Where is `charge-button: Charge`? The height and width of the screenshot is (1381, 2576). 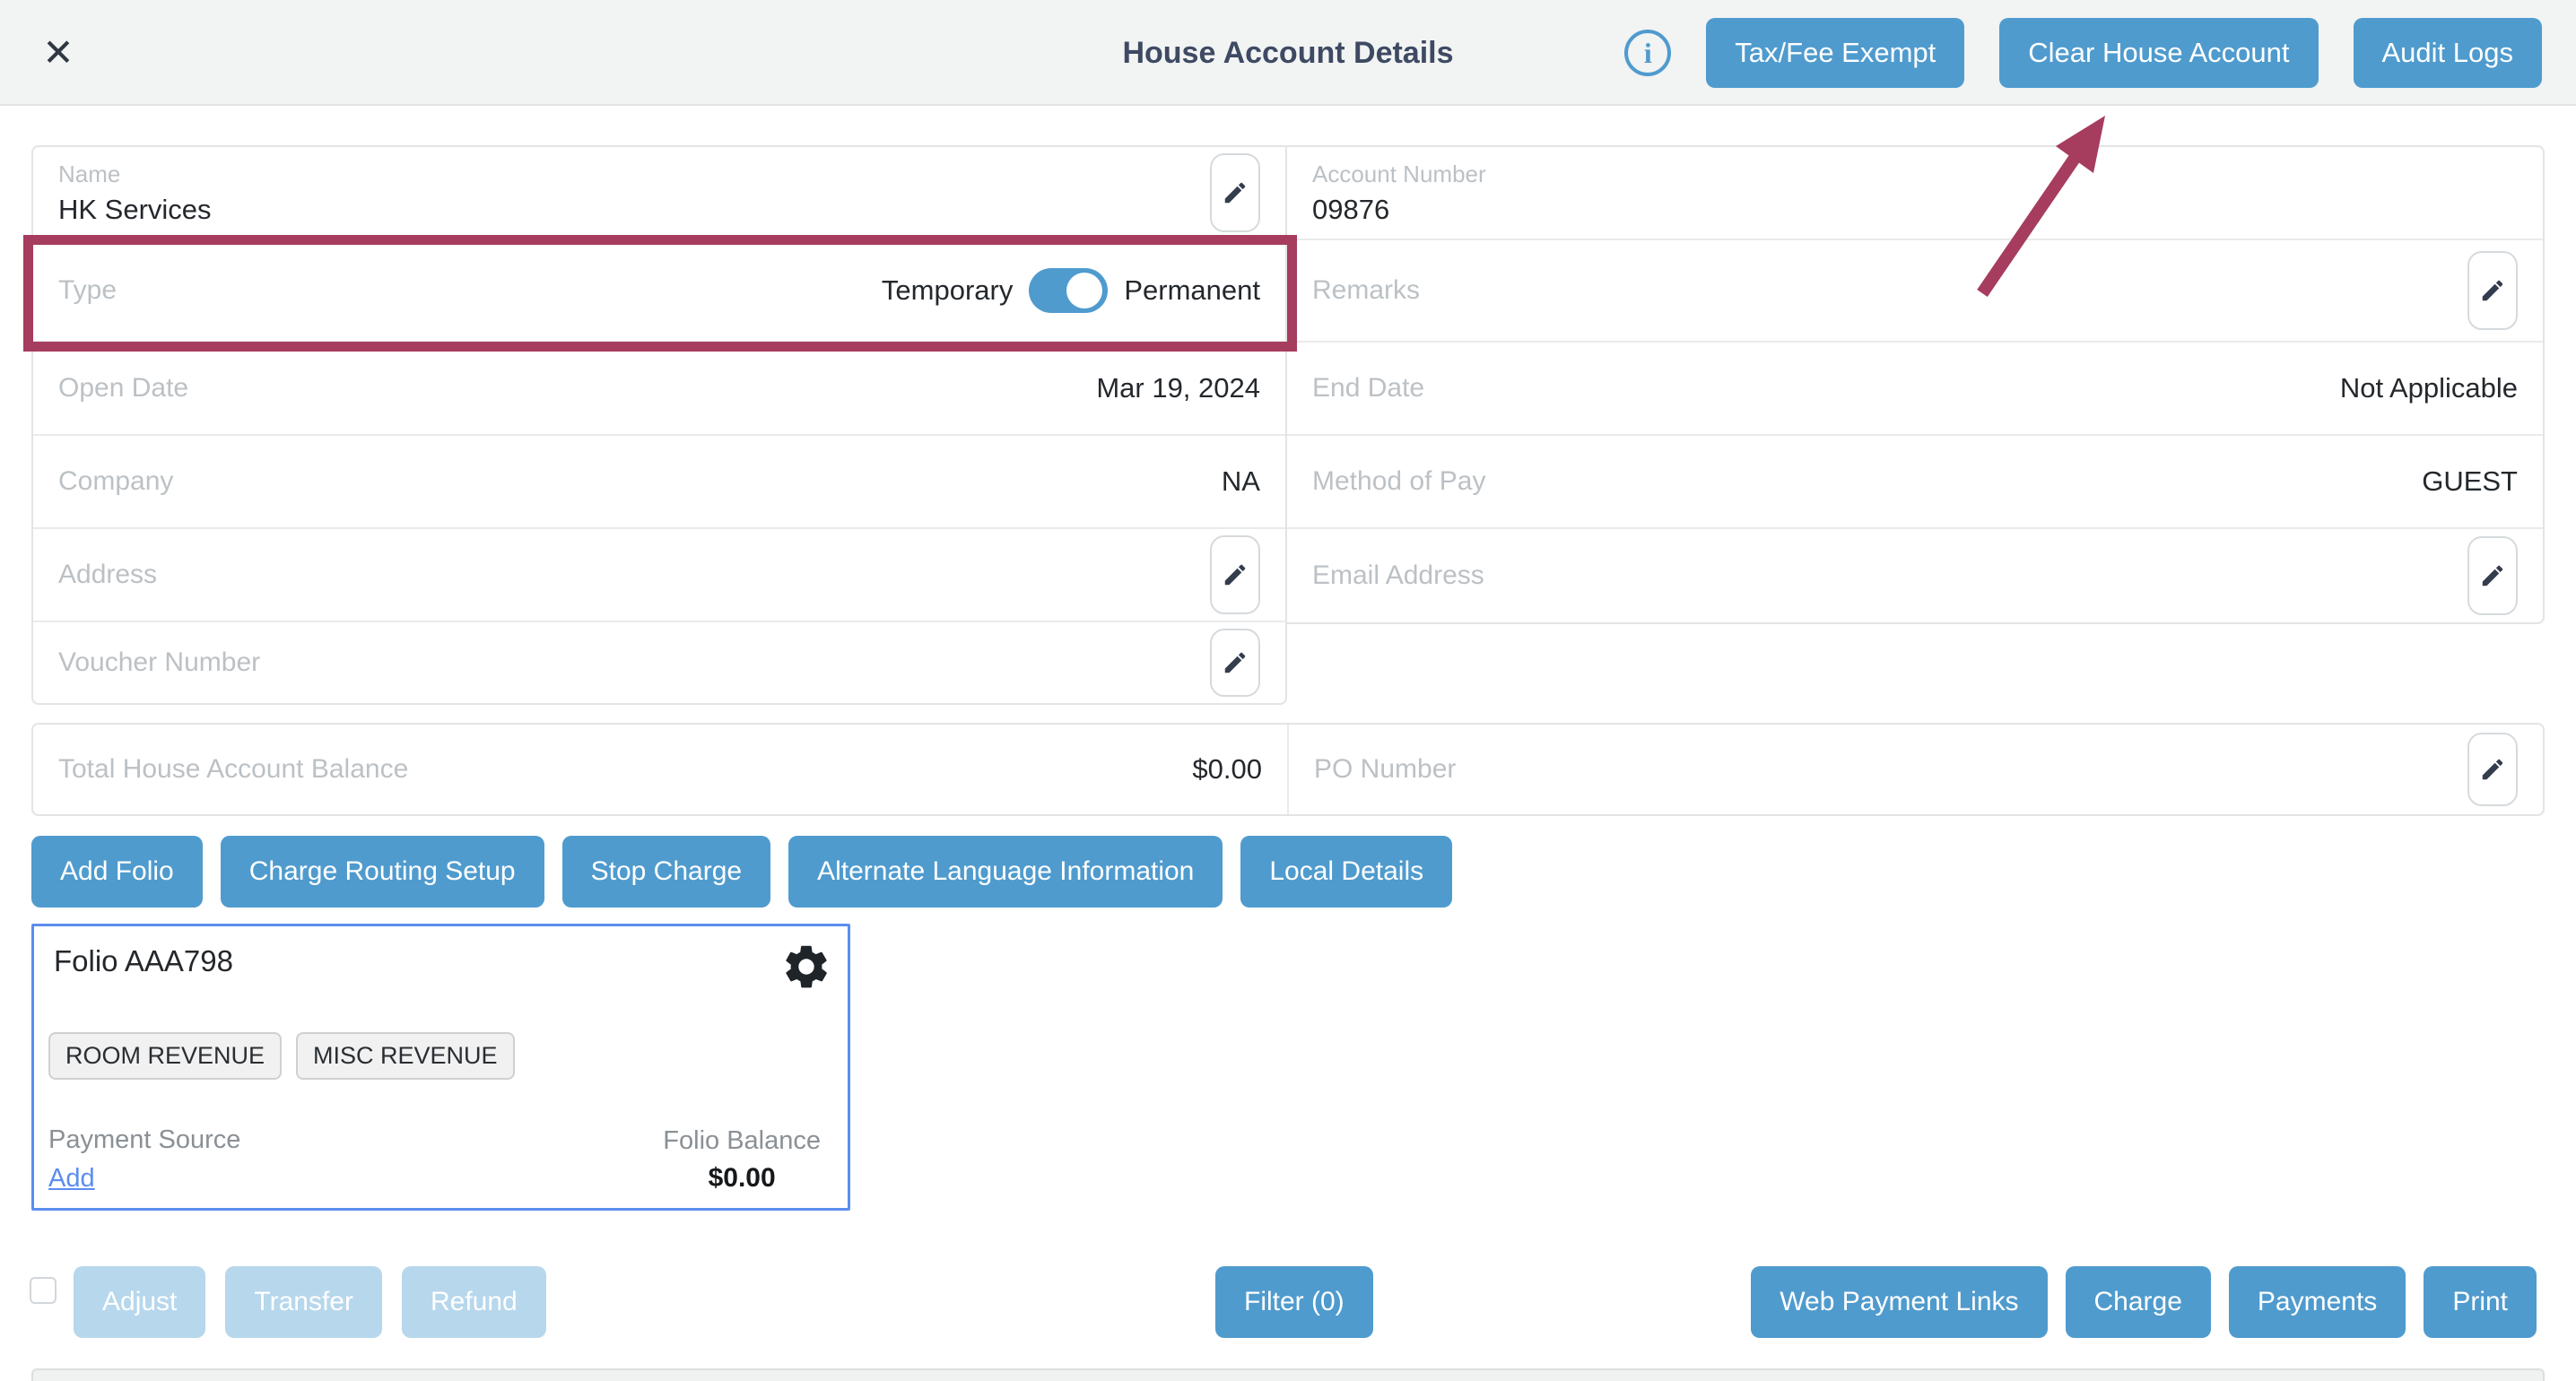
charge-button: Charge is located at coordinates (2138, 1302).